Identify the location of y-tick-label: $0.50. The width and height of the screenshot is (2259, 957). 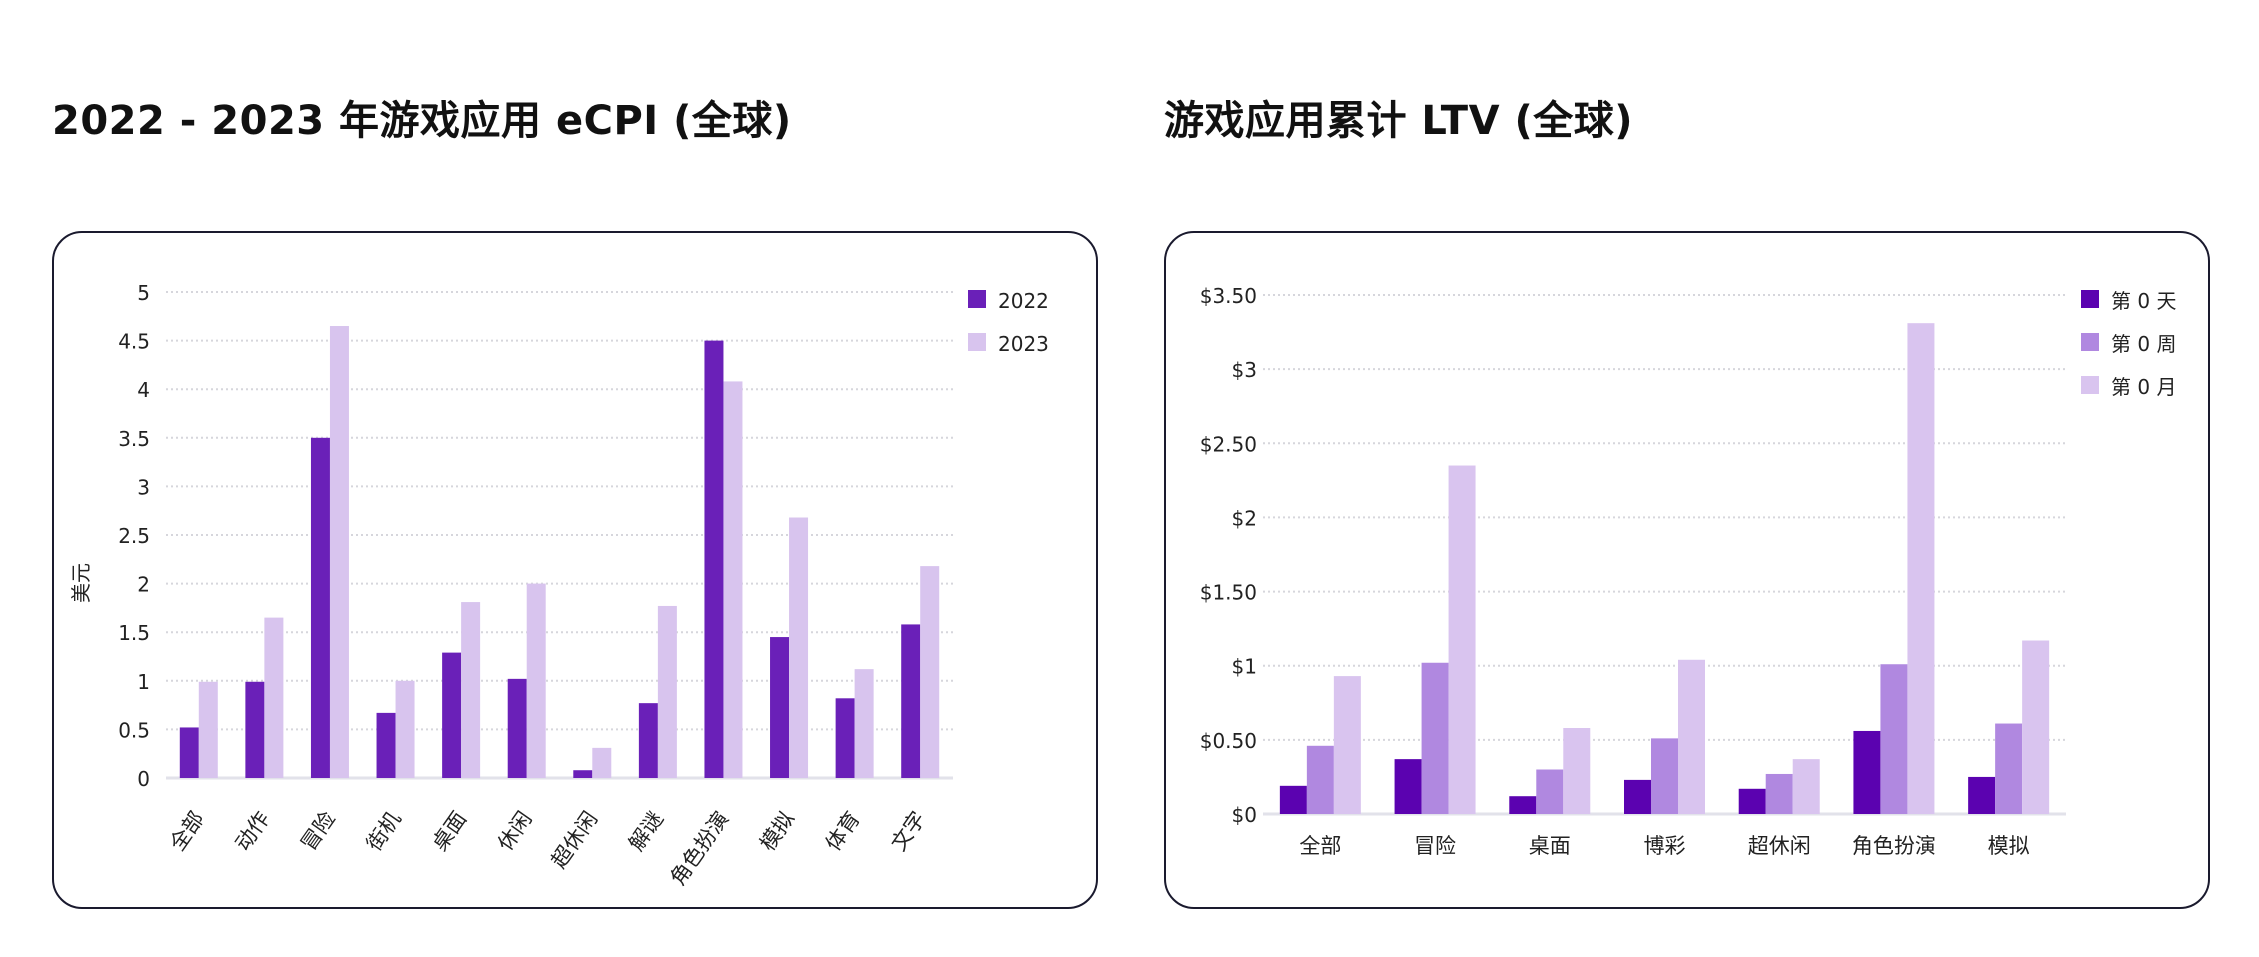
(1228, 741).